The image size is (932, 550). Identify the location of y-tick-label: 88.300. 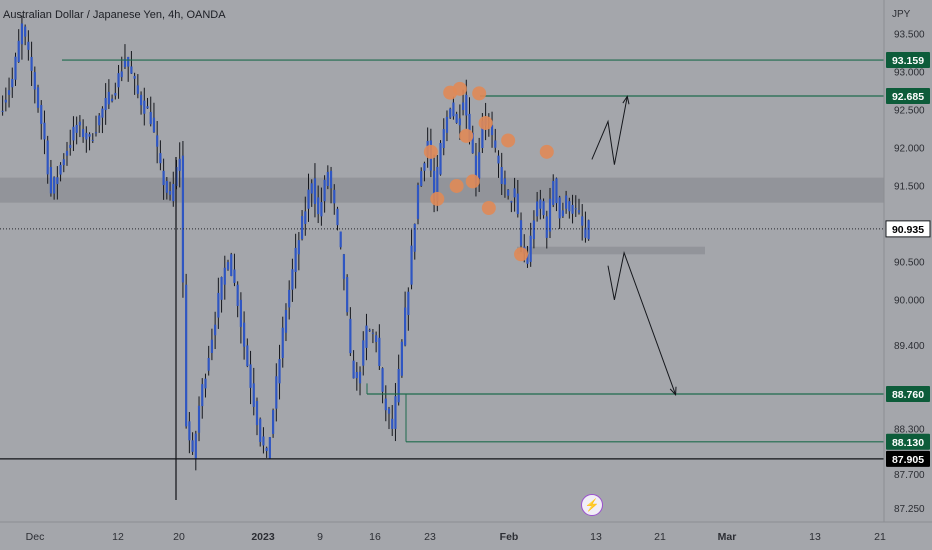
(909, 429).